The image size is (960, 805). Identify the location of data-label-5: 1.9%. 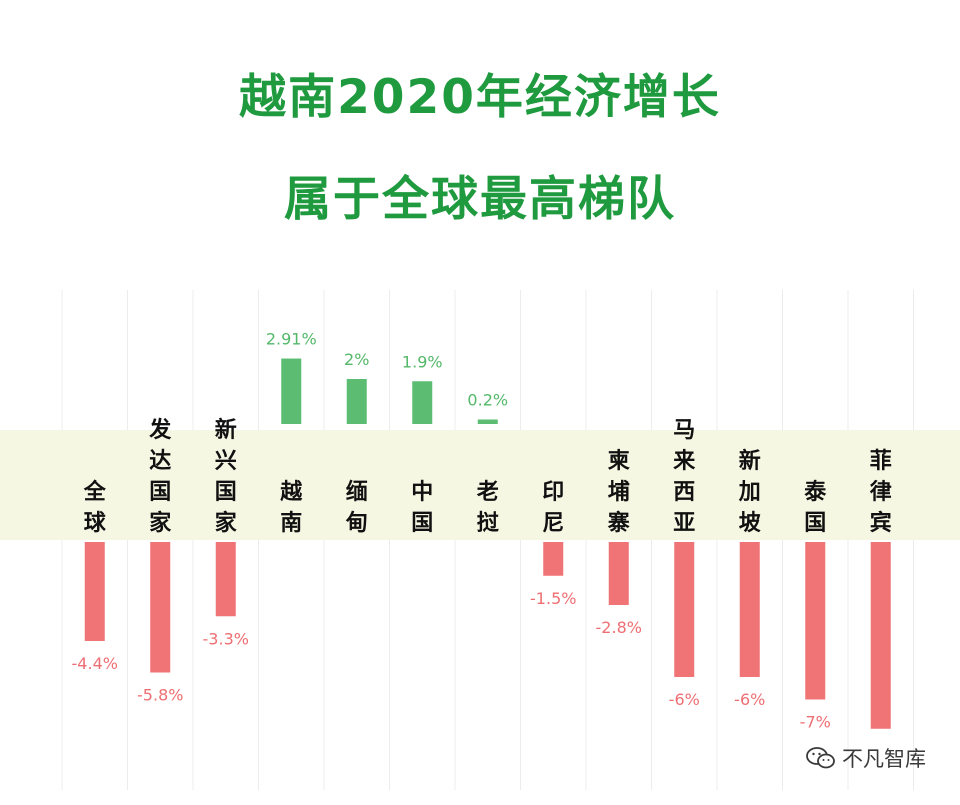
(422, 361).